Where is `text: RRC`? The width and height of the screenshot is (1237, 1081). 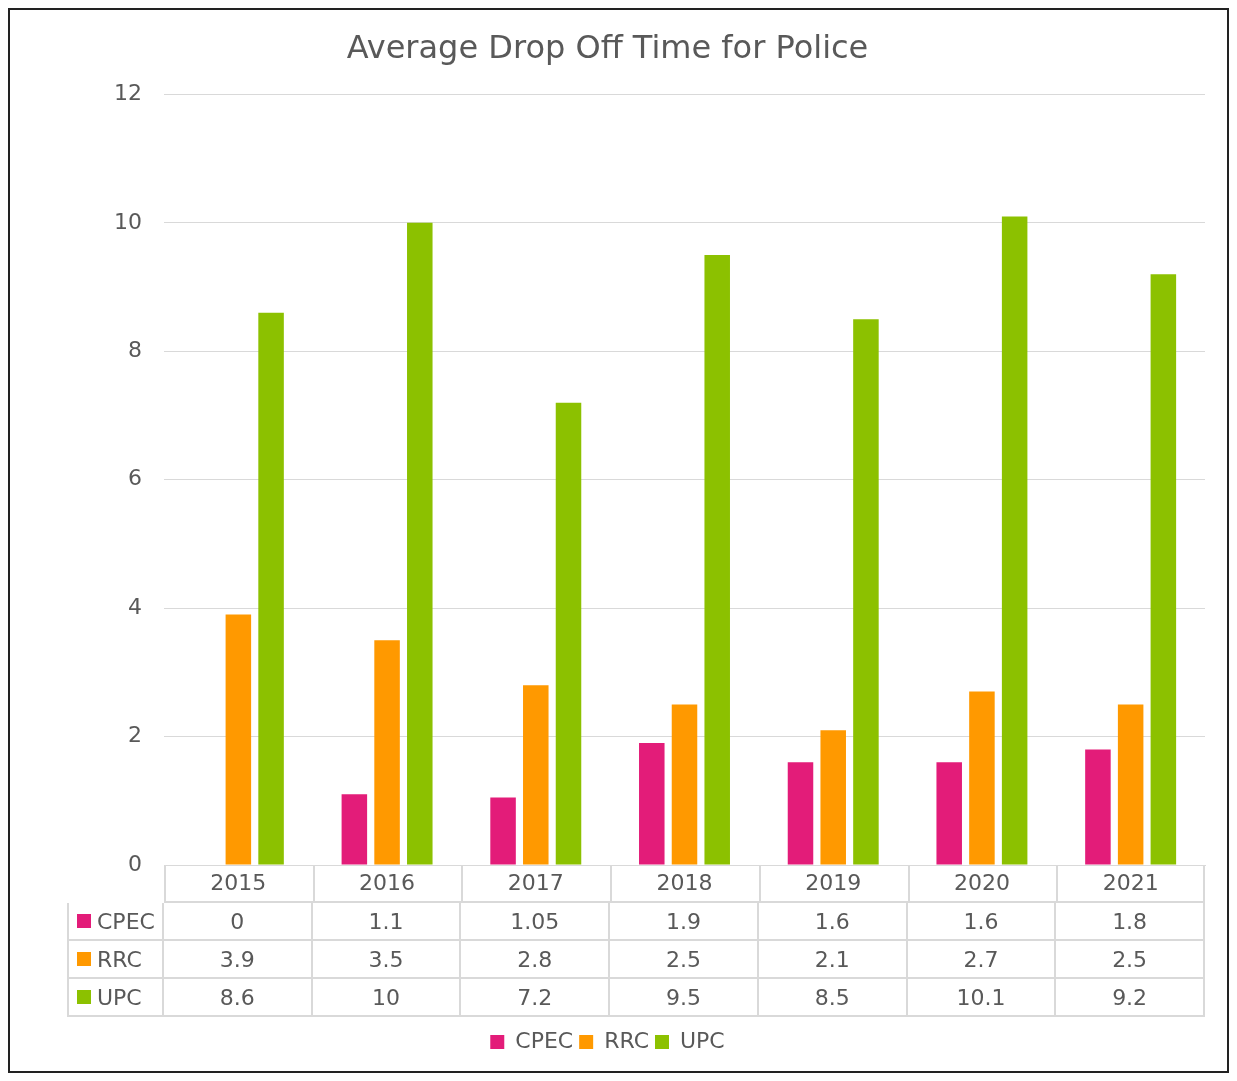 text: RRC is located at coordinates (626, 1040).